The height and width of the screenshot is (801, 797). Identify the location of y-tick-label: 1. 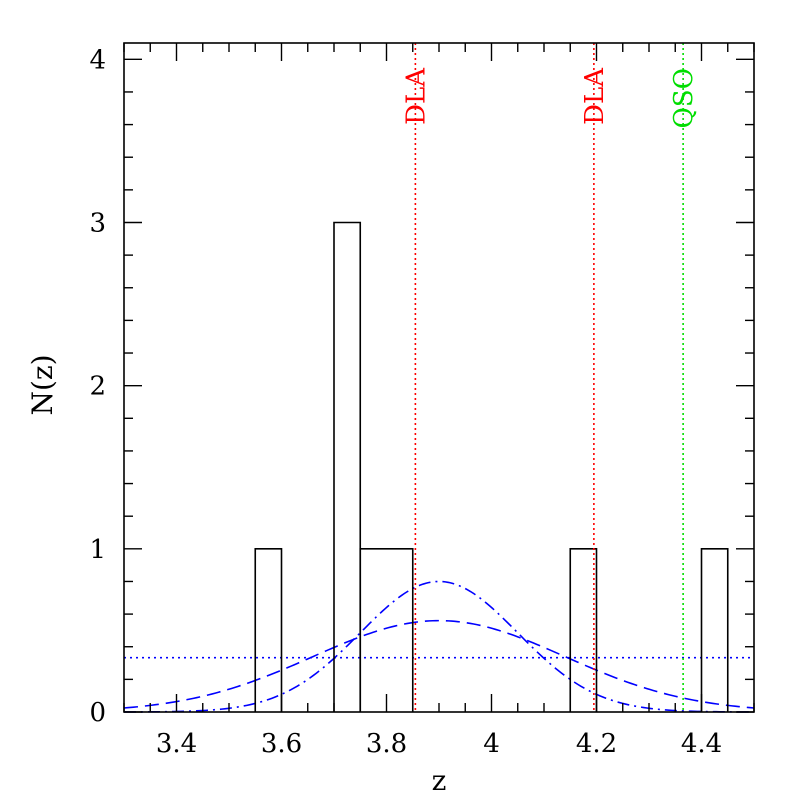
(97, 550).